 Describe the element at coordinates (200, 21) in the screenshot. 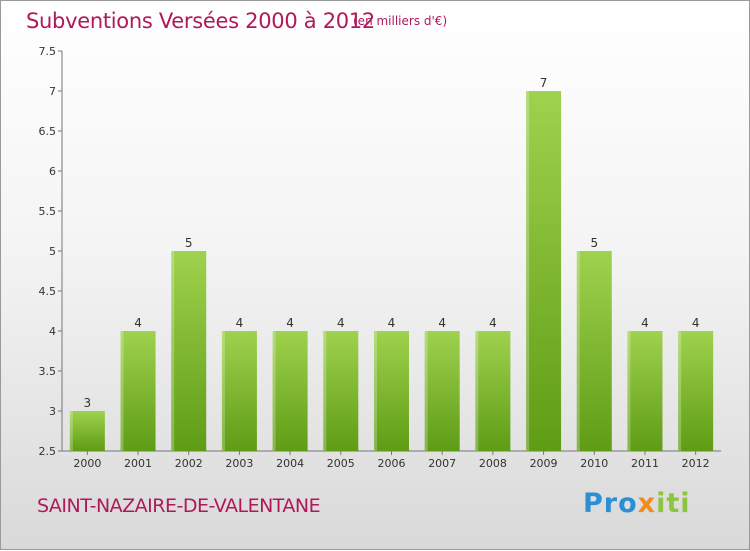

I see `chart-title: Subventions Versées 2000 à 2012` at that location.